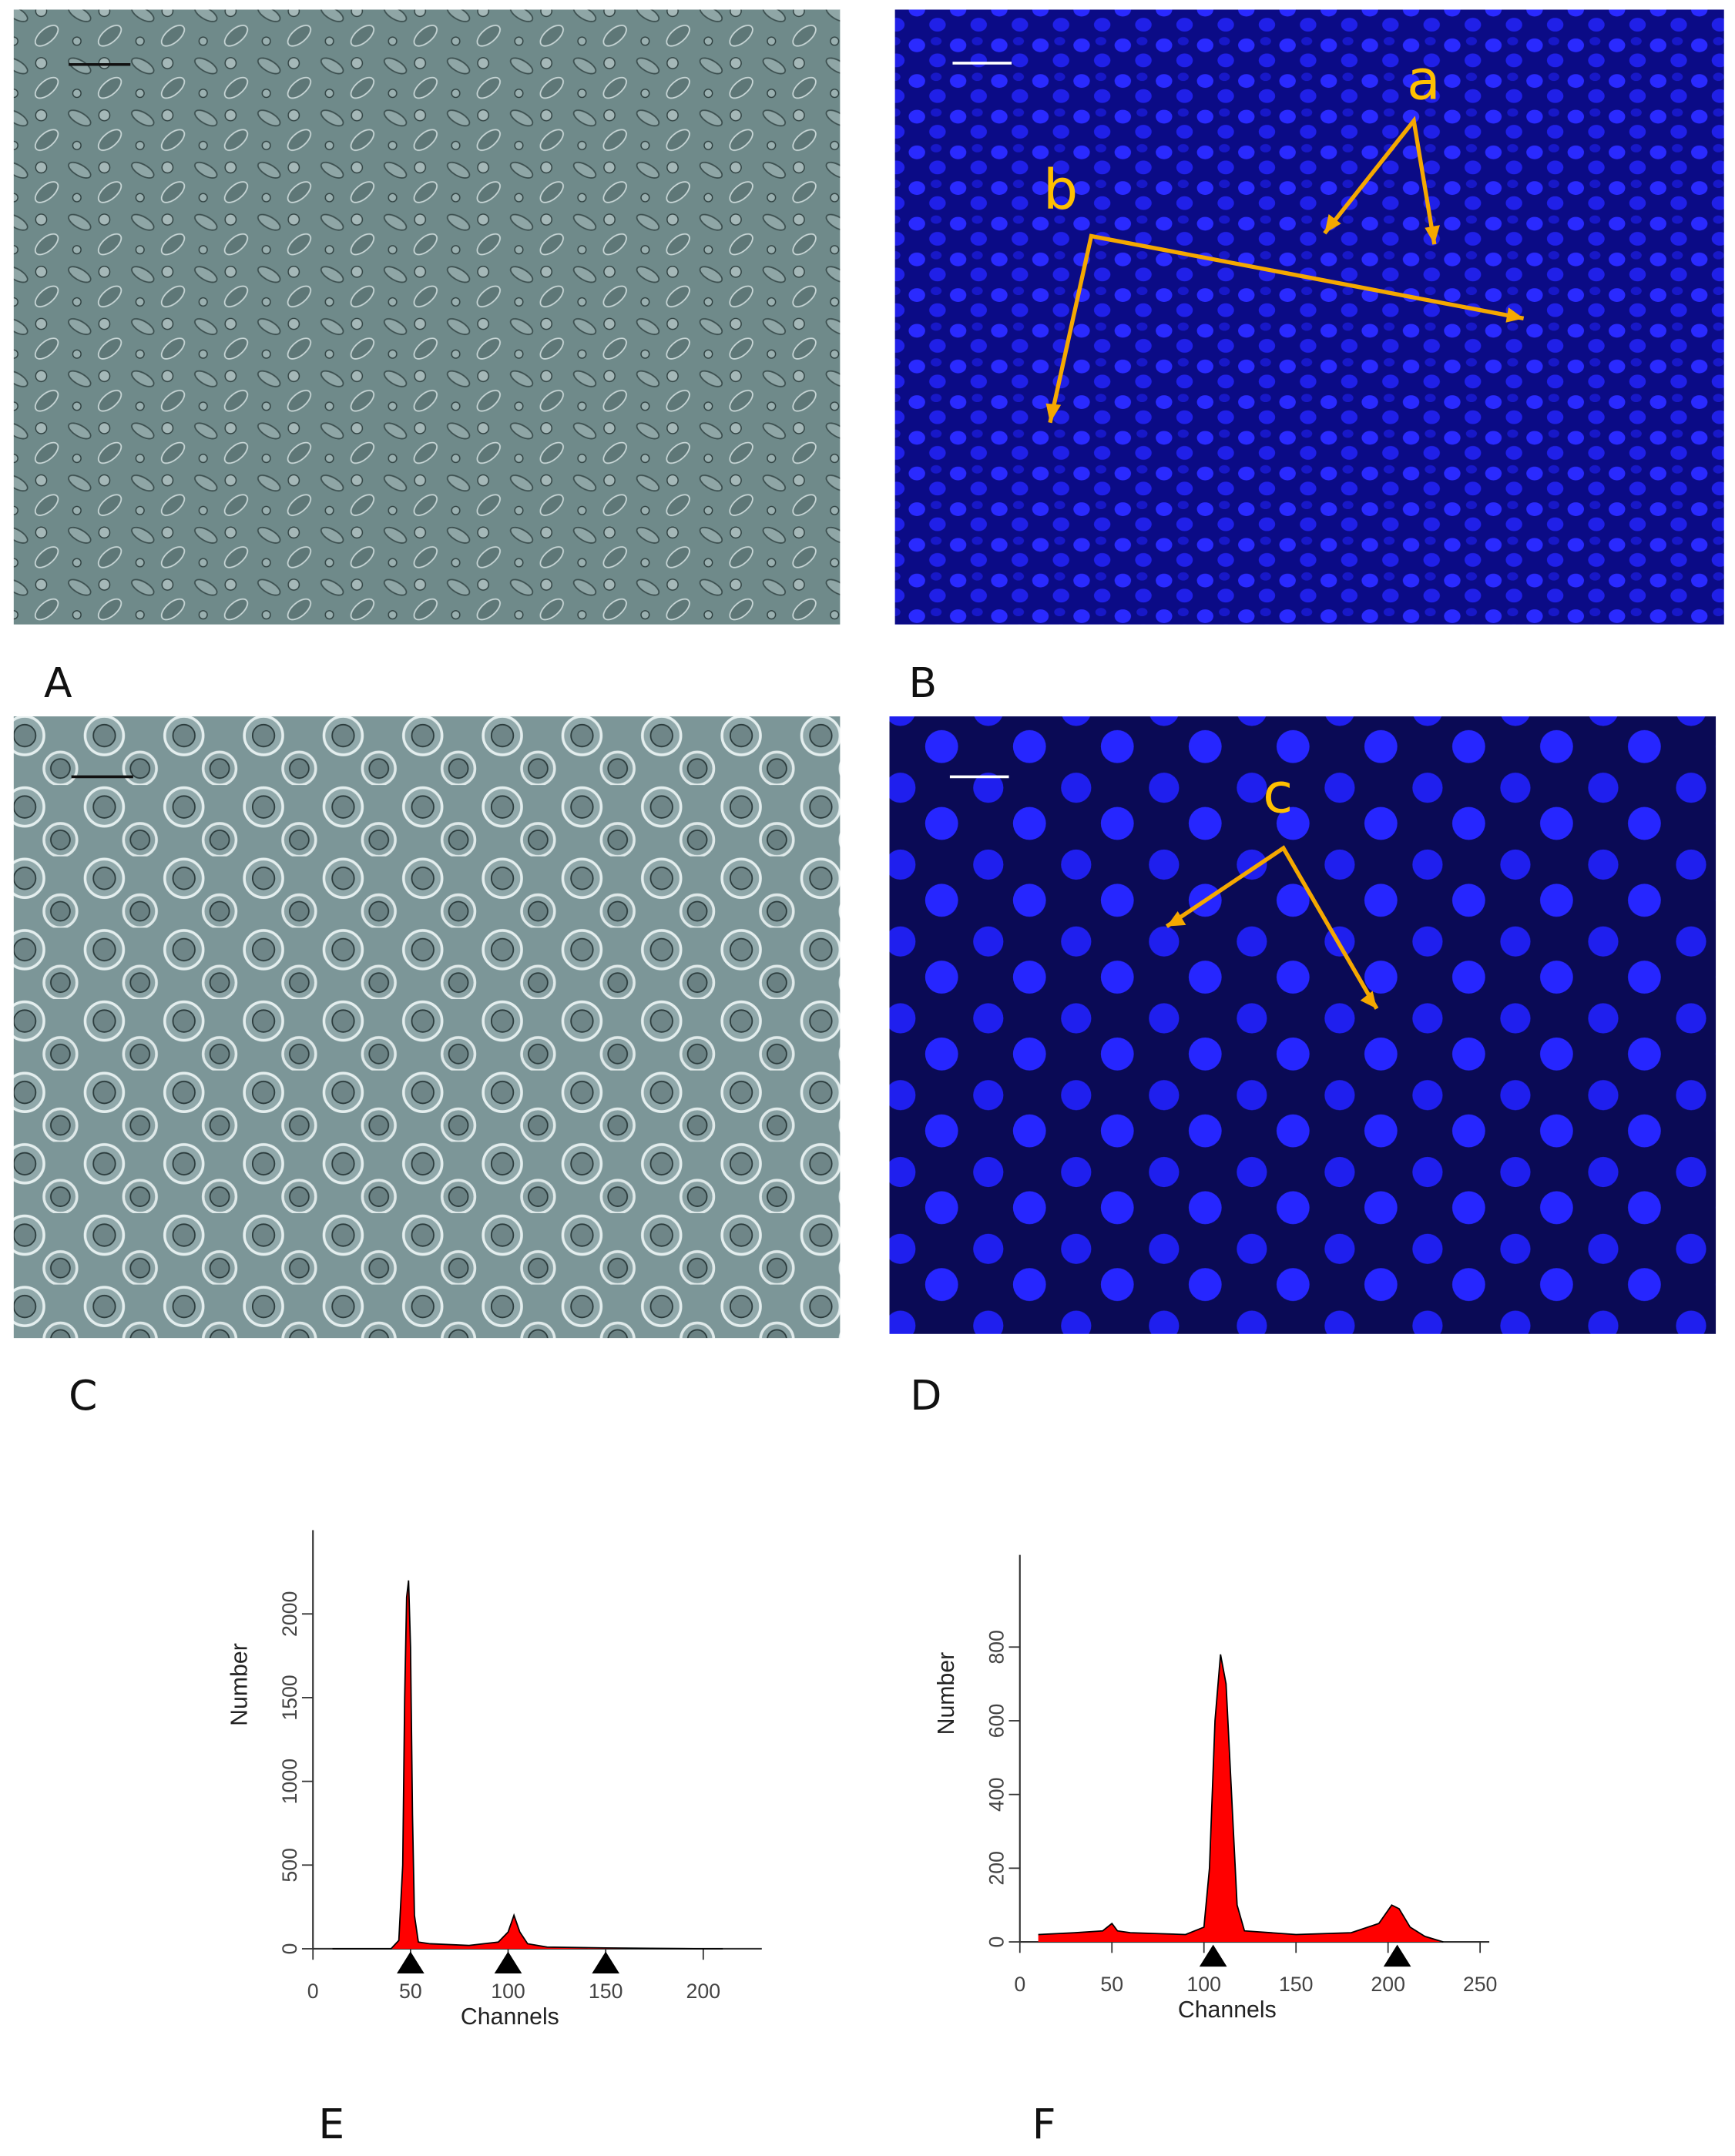  Describe the element at coordinates (1303, 1025) in the screenshot. I see `micrograph-d` at that location.